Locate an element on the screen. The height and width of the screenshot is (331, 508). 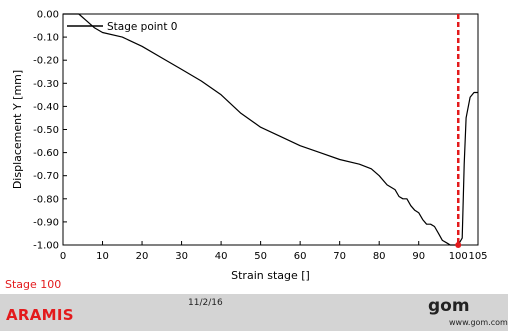
stage-label: Stage 100 is located at coordinates (33, 284).